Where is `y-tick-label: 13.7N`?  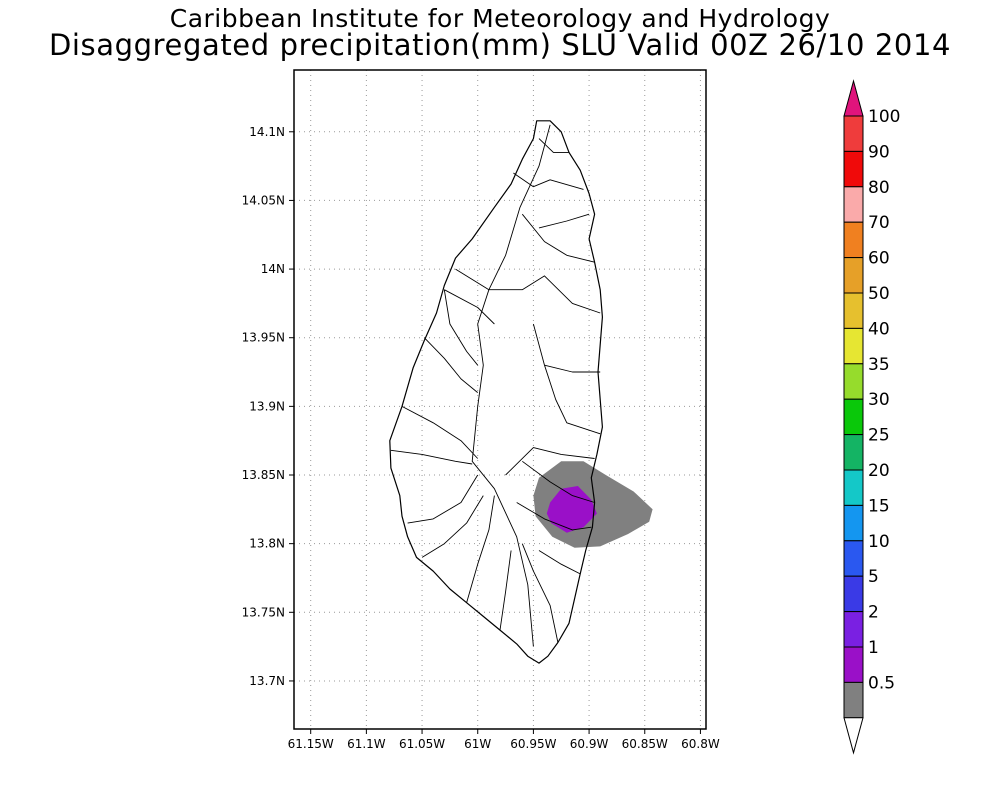
y-tick-label: 13.7N is located at coordinates (267, 681).